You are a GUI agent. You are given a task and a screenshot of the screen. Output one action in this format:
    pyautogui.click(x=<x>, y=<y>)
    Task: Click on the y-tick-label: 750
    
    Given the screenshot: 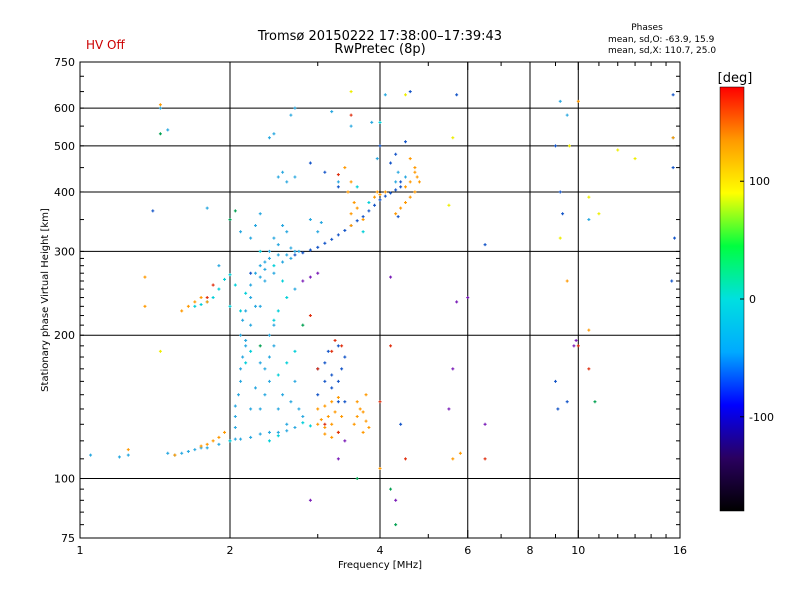 What is the action you would take?
    pyautogui.click(x=64, y=62)
    